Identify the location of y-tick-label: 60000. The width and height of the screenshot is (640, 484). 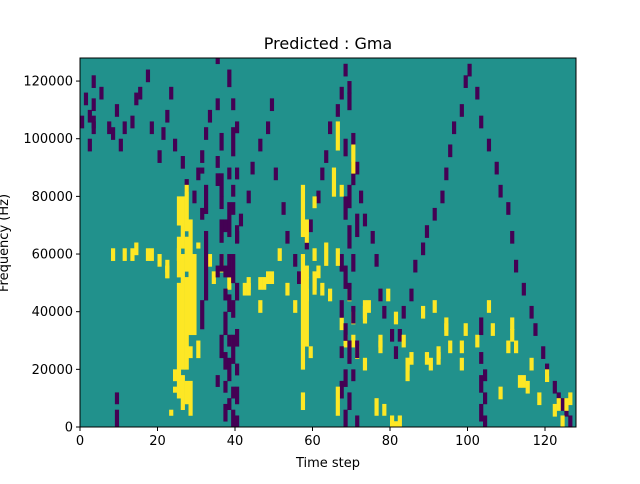
(52, 255).